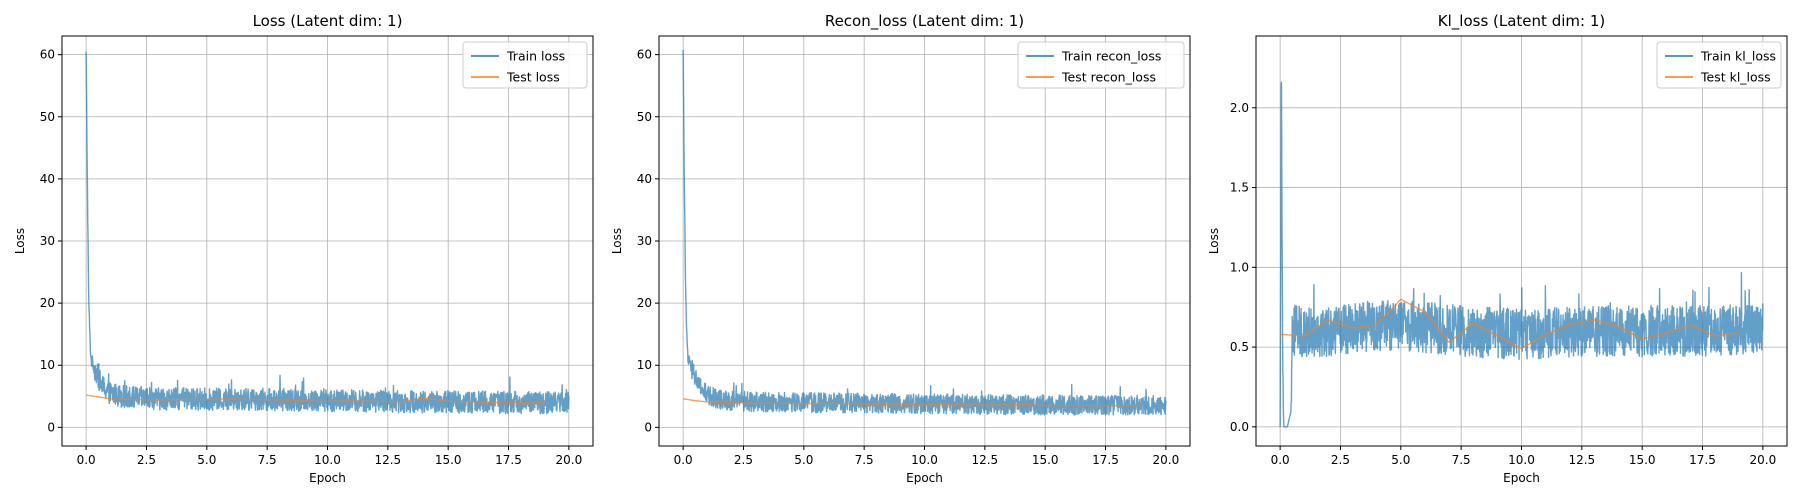 The height and width of the screenshot is (500, 1800). What do you see at coordinates (1239, 347) in the screenshot?
I see `y-tick-label: 0.5` at bounding box center [1239, 347].